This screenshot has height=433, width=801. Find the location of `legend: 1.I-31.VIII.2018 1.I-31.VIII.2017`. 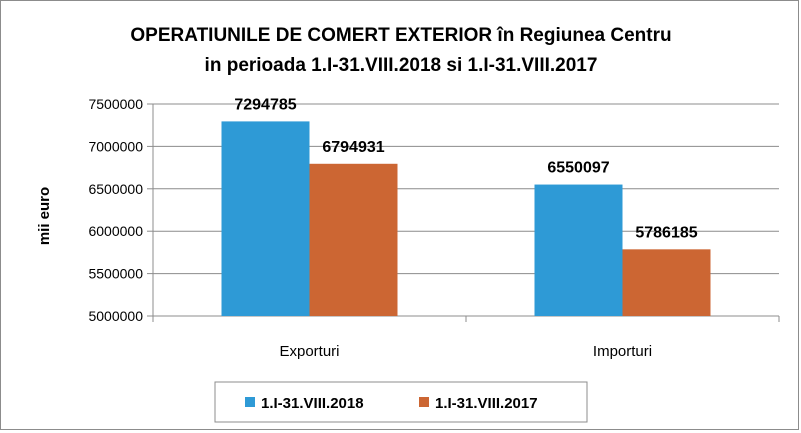

legend: 1.I-31.VIII.2018 1.I-31.VIII.2017 is located at coordinates (401, 402).